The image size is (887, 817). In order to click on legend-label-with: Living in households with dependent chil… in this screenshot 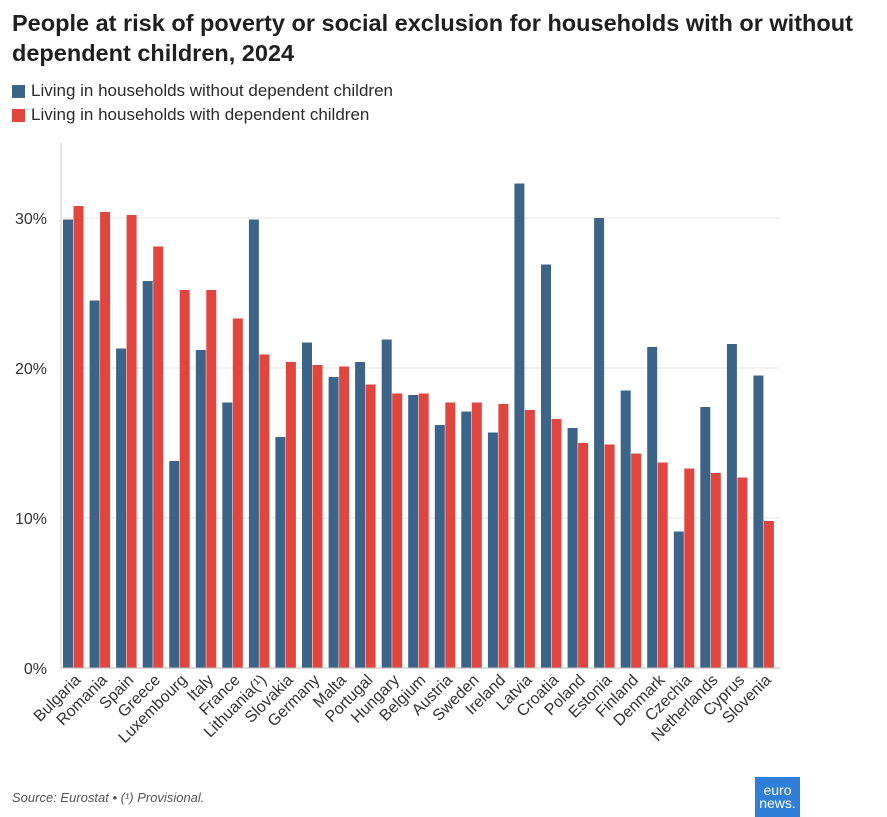, I will do `click(200, 114)`.